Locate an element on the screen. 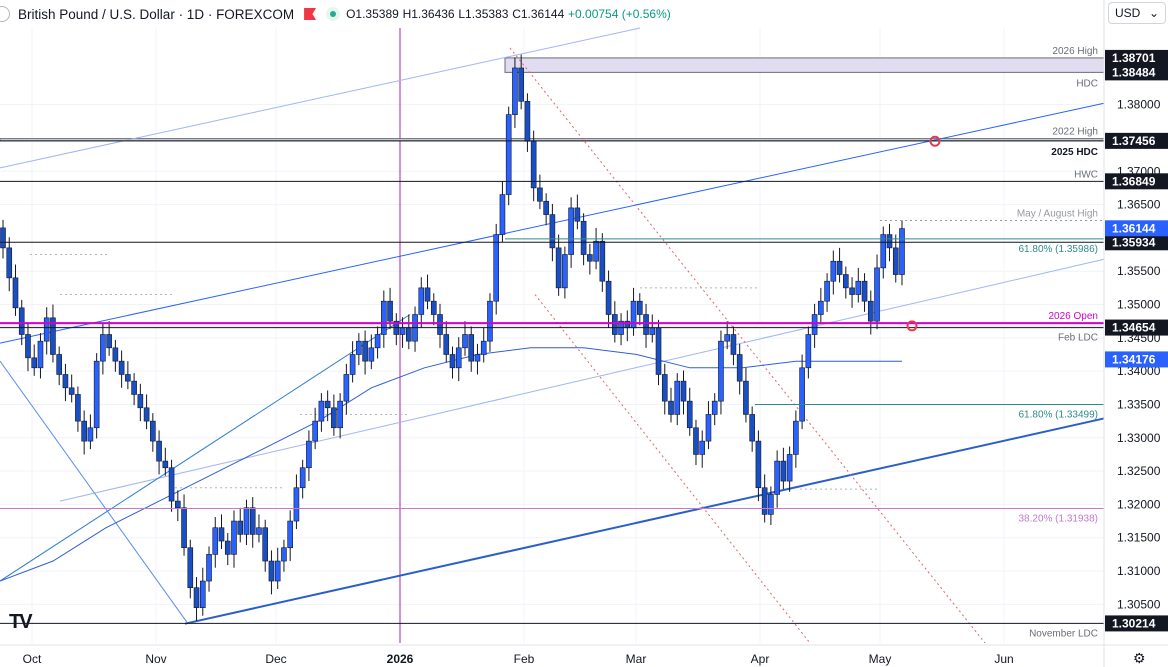  time-axis: Oct Nov Dec 2026 Feb Mar Apr May Jun is located at coordinates (584, 655).